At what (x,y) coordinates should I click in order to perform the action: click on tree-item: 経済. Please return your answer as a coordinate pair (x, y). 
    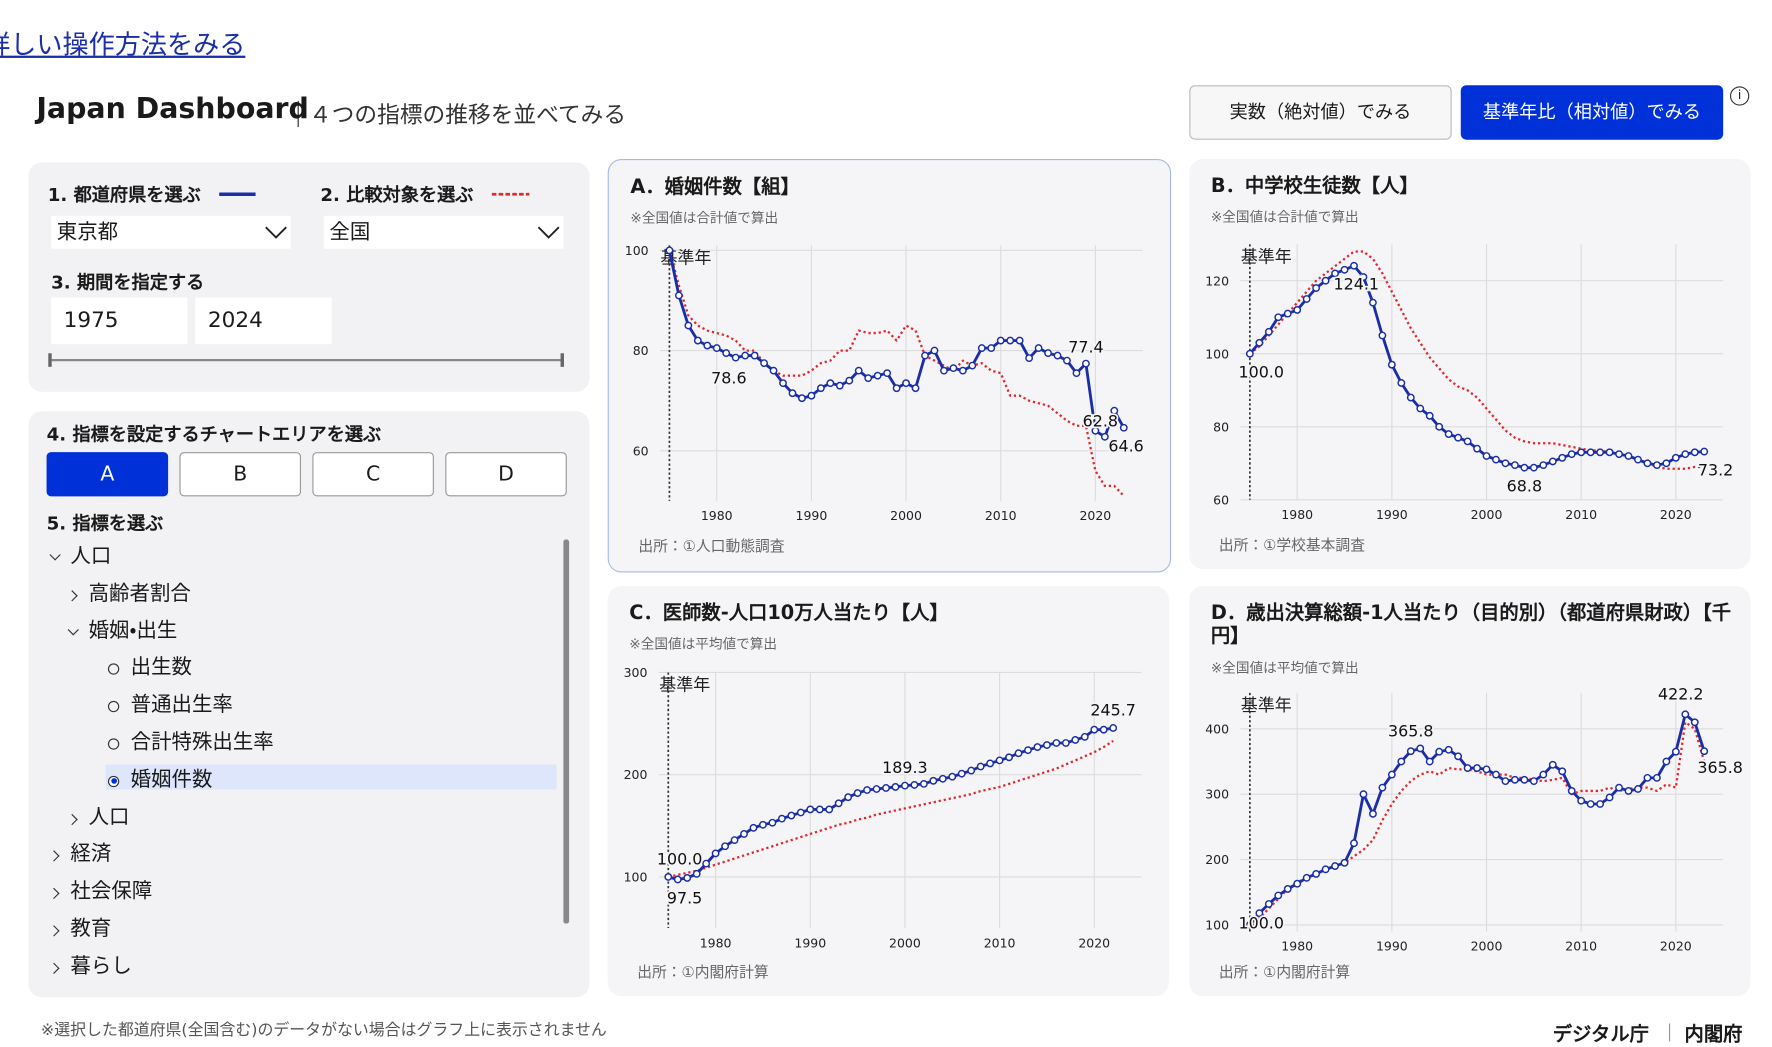
    Looking at the image, I should click on (91, 854).